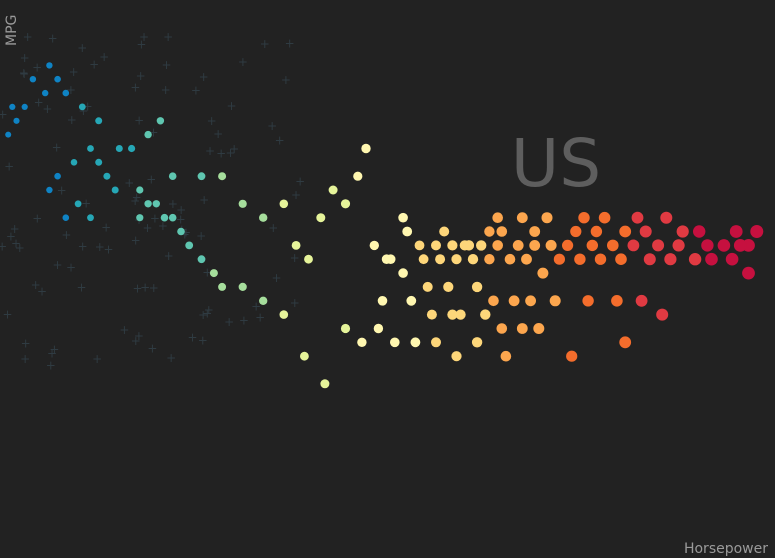  Describe the element at coordinates (12, 30) in the screenshot. I see `y-axis-label: MPG` at that location.